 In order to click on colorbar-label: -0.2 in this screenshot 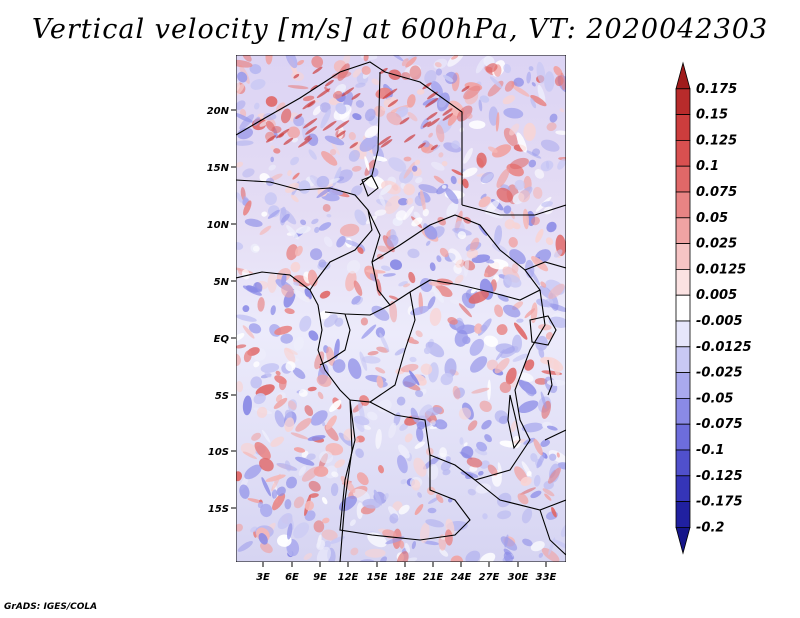, I will do `click(710, 527)`.